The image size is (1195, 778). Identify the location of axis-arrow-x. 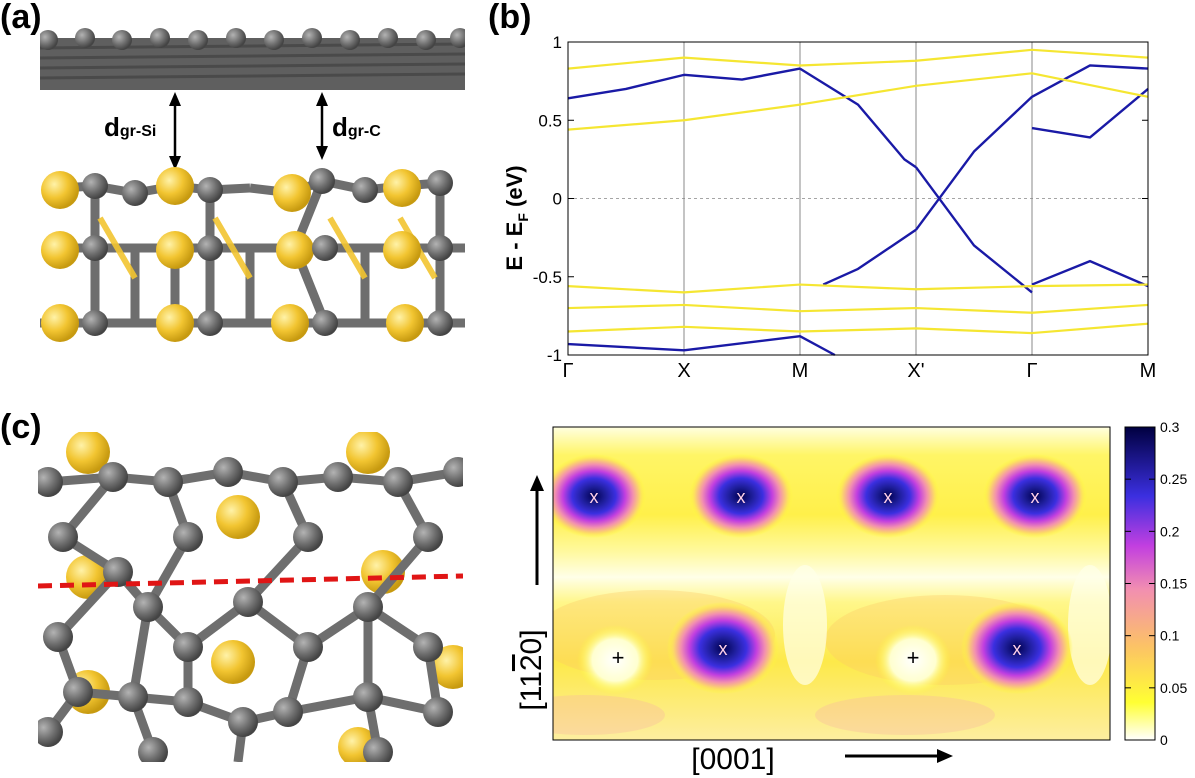
(899, 756).